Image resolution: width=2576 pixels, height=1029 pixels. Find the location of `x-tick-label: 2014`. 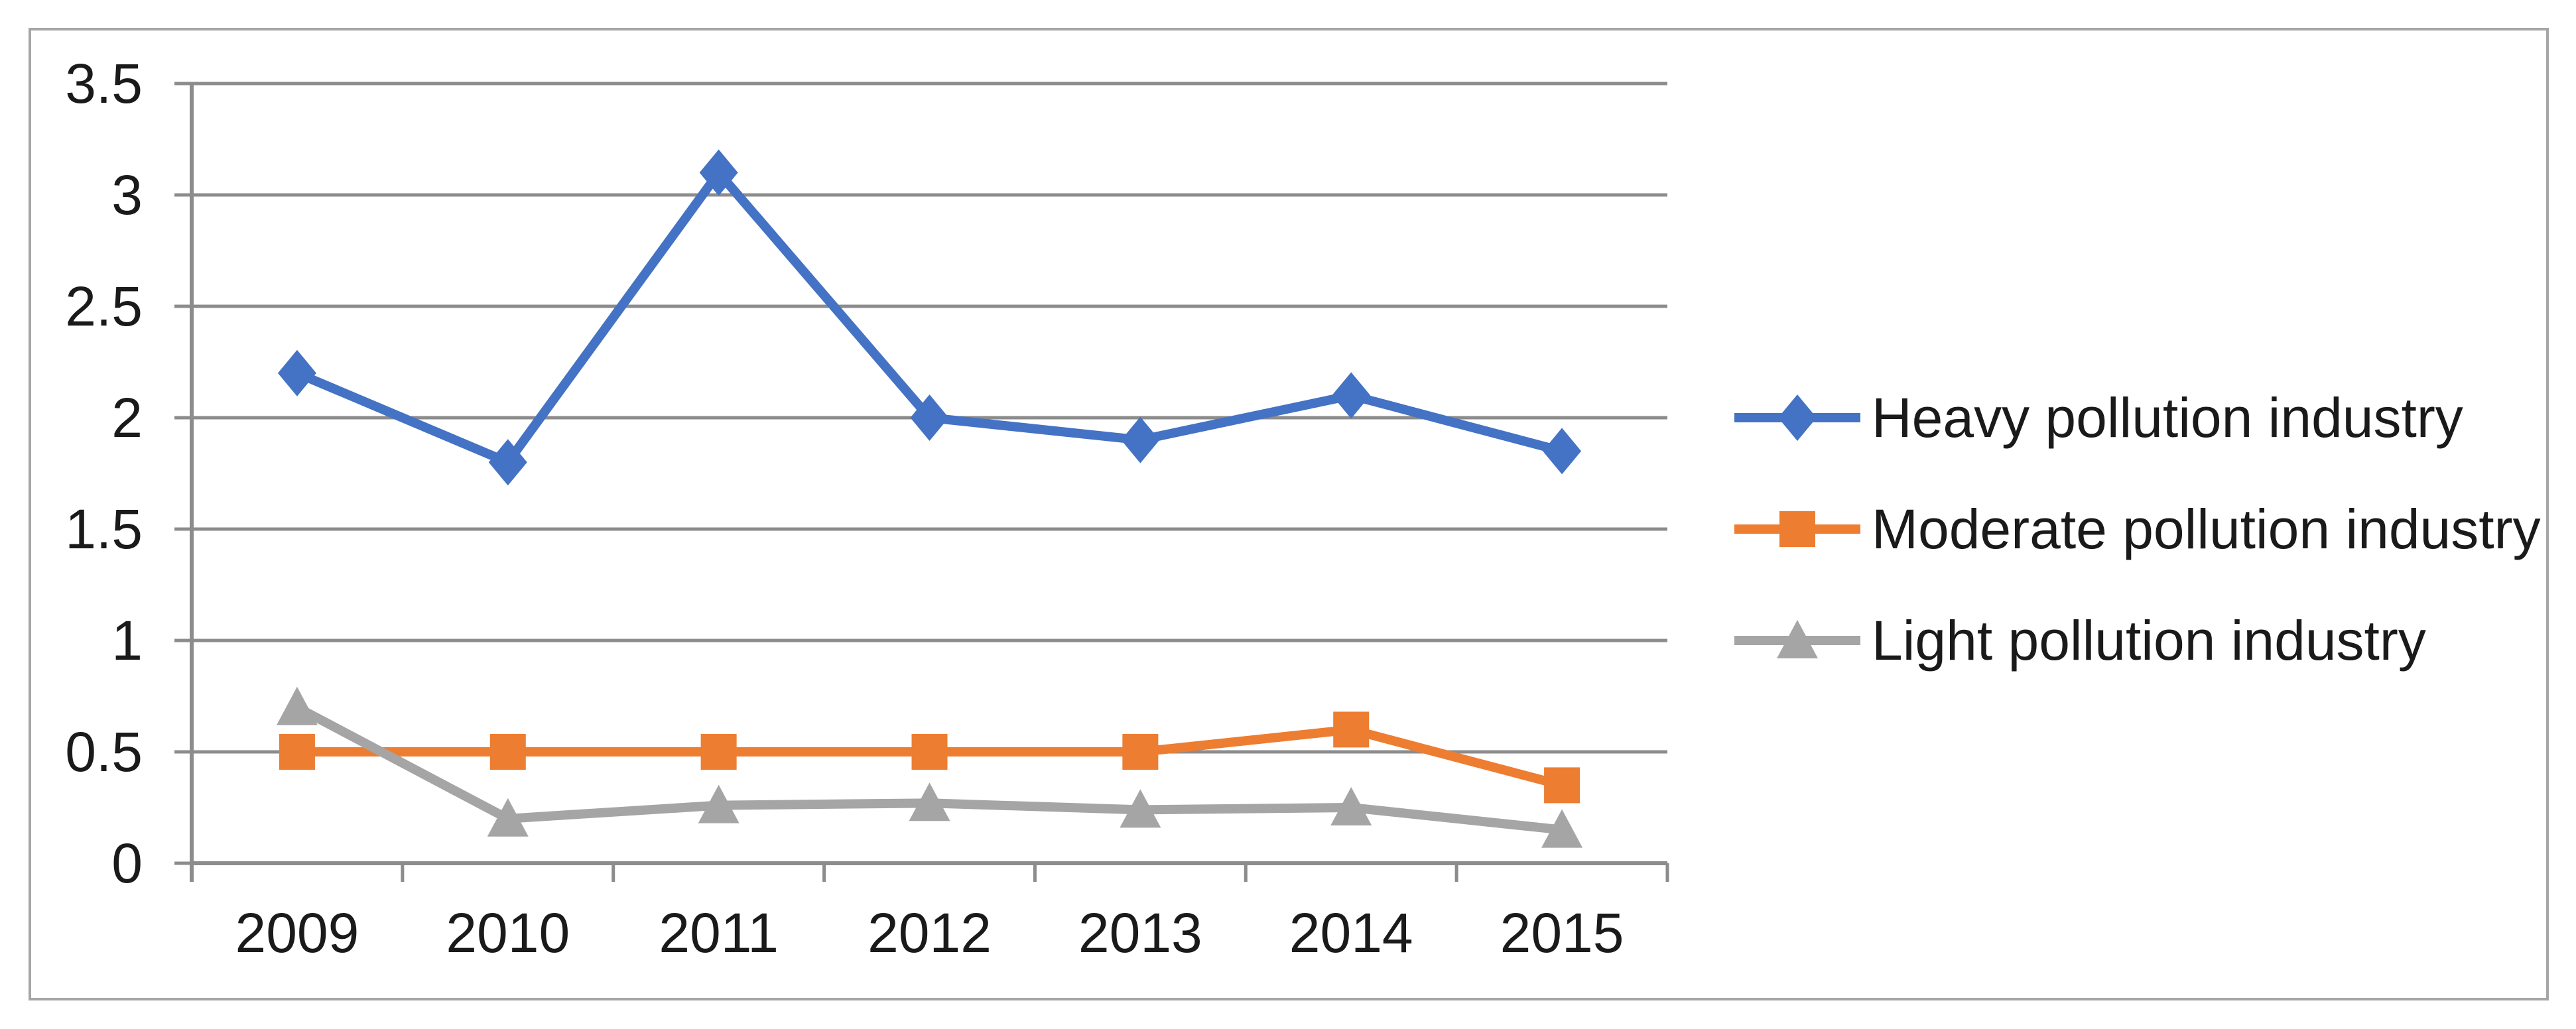

x-tick-label: 2014 is located at coordinates (1351, 933).